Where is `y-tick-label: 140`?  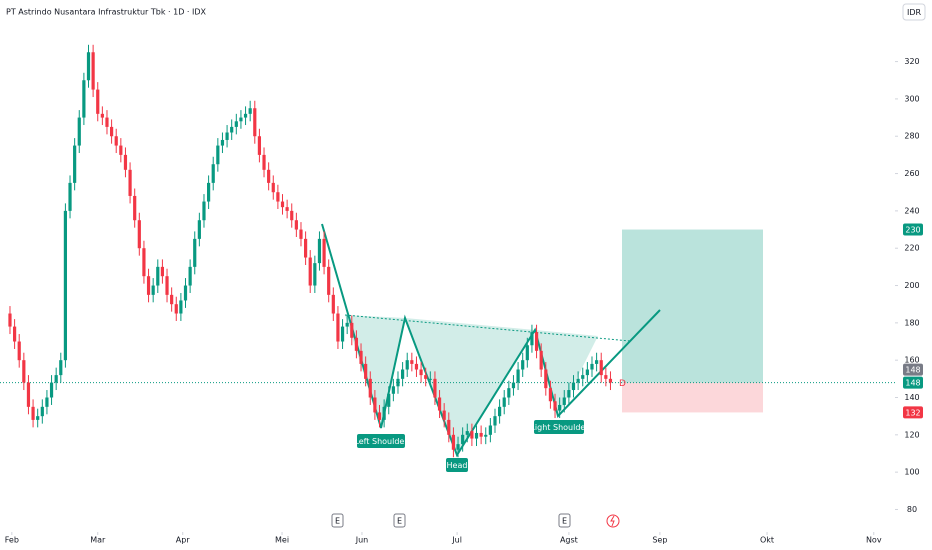
y-tick-label: 140 is located at coordinates (911, 397).